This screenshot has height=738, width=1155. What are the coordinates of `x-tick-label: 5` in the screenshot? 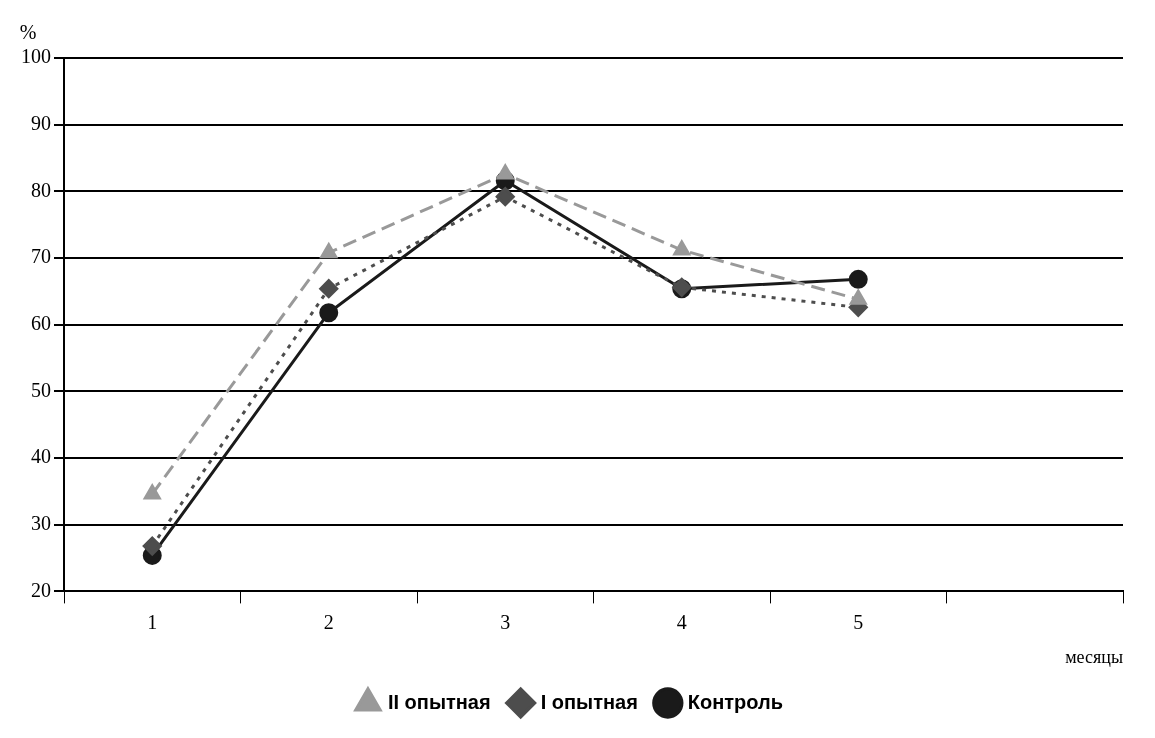 It's located at (858, 621).